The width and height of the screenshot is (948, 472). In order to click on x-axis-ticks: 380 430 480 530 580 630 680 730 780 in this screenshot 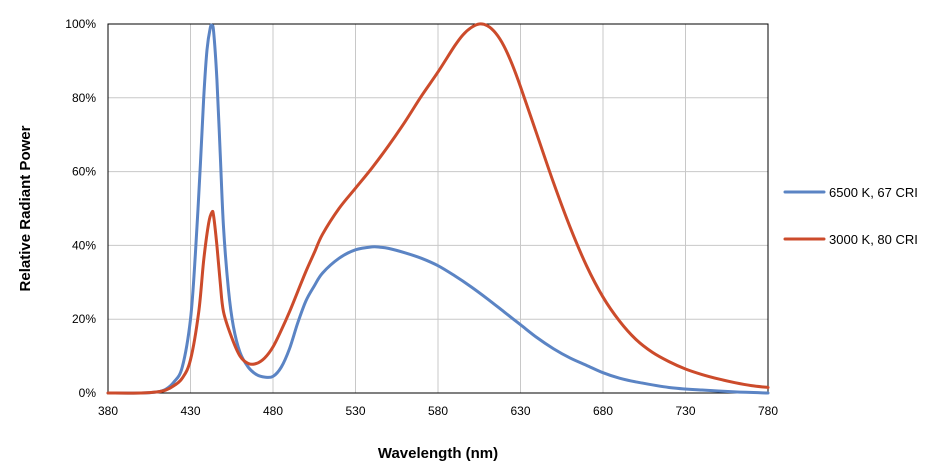, I will do `click(438, 411)`.